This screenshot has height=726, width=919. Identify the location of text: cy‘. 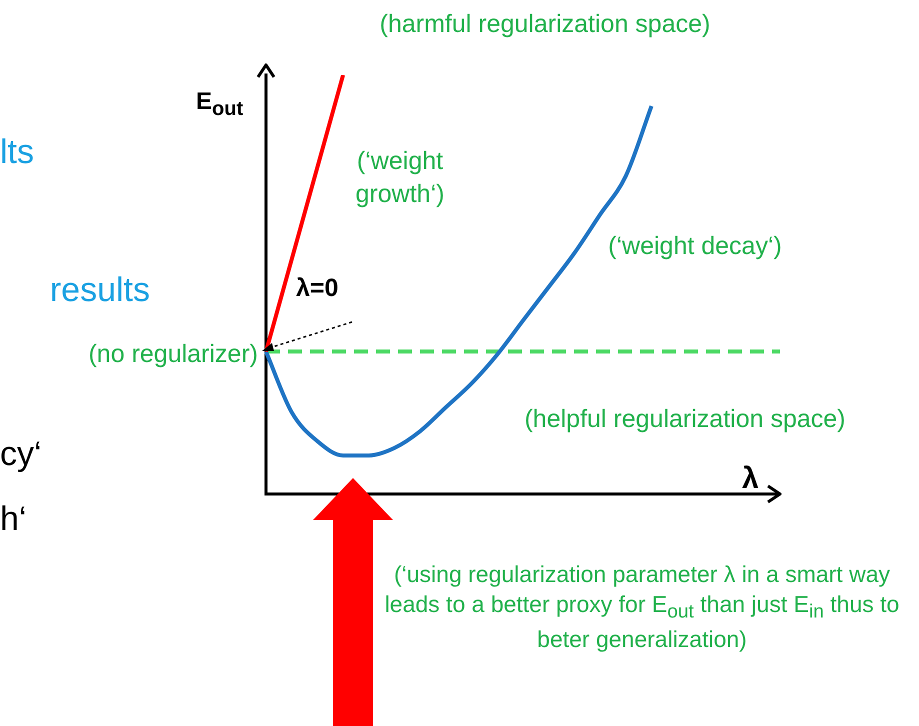
(21, 454).